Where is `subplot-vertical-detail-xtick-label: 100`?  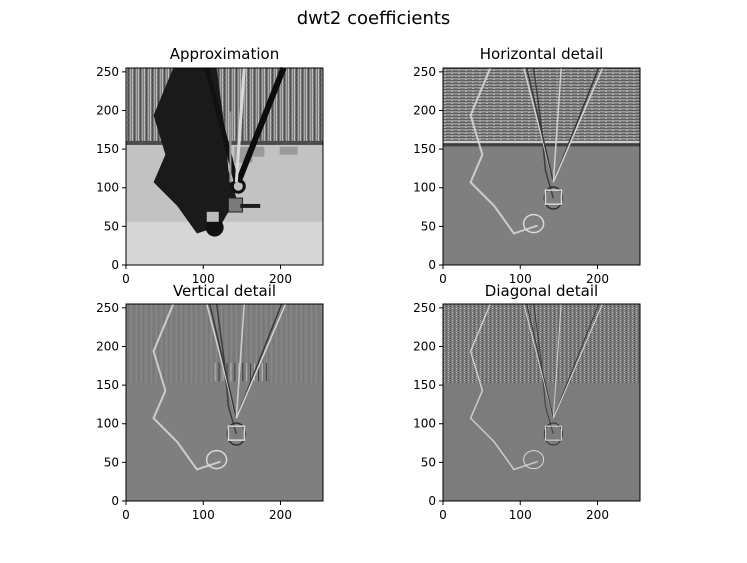
subplot-vertical-detail-xtick-label: 100 is located at coordinates (203, 515).